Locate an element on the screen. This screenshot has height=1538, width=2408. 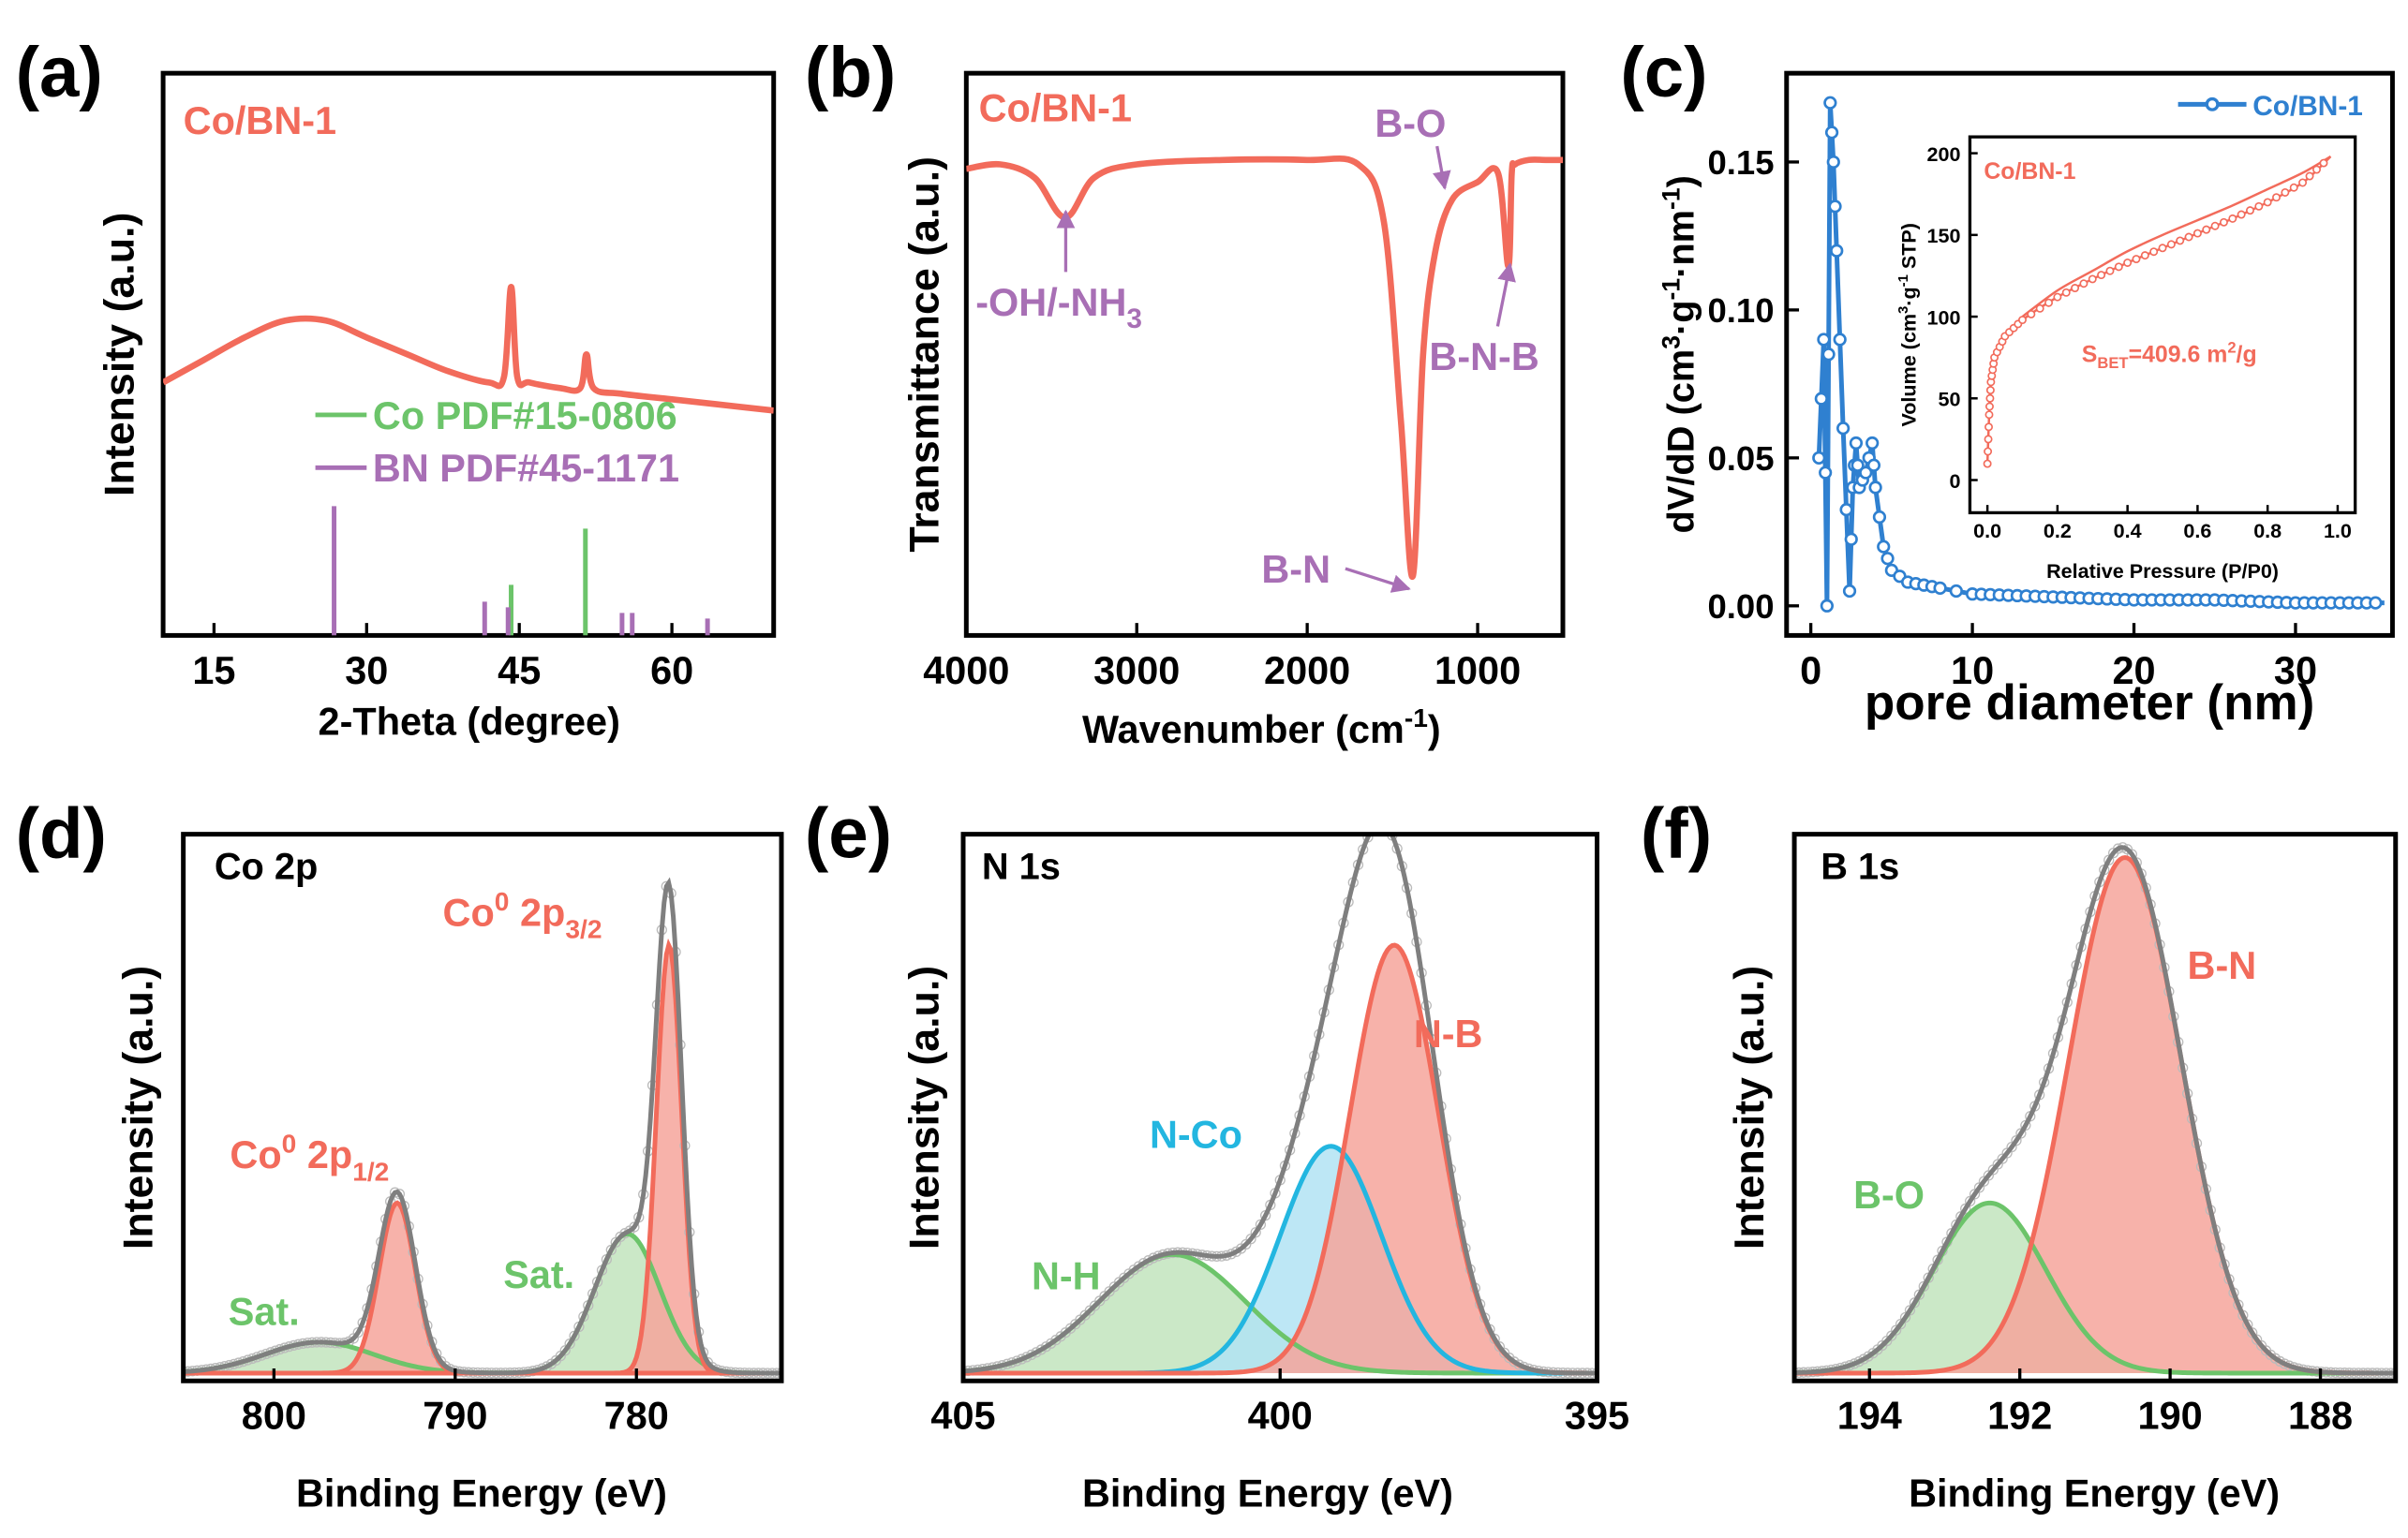
svg-text: Volume (cm3·g-1 STP) is located at coordinates (1907, 325).